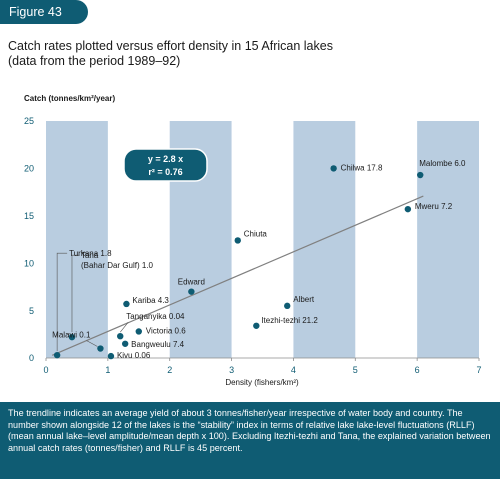 This screenshot has height=479, width=500. Describe the element at coordinates (29, 216) in the screenshot. I see `y-tick-label: 15` at that location.